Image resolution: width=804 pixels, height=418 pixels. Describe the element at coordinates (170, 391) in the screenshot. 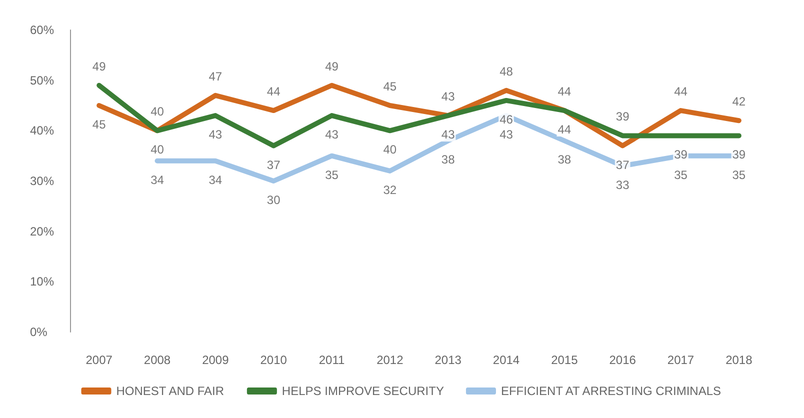

I see `legend-label: HONEST AND FAIR` at that location.